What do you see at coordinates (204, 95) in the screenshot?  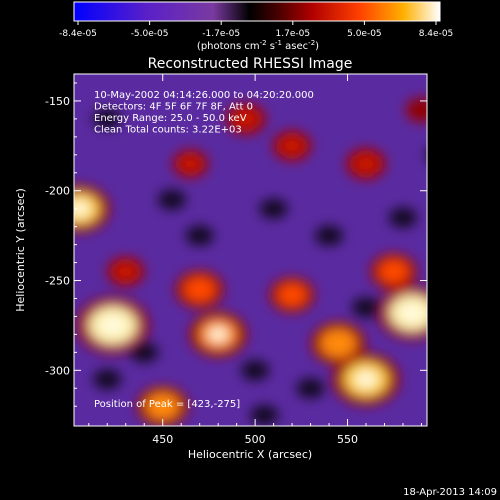 I see `annotation-line: 10-May-2002 04:14:26.000 to 04:20:20.000` at bounding box center [204, 95].